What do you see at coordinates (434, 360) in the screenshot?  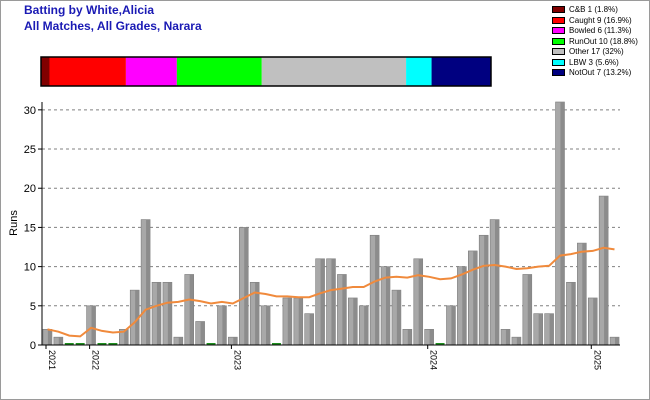 I see `x-tick-label: 2024` at bounding box center [434, 360].